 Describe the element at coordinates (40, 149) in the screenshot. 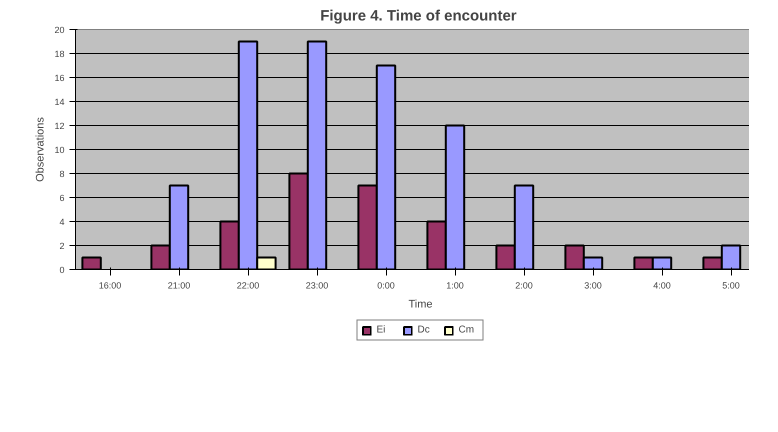

I see `y-axis-title: Observations` at that location.